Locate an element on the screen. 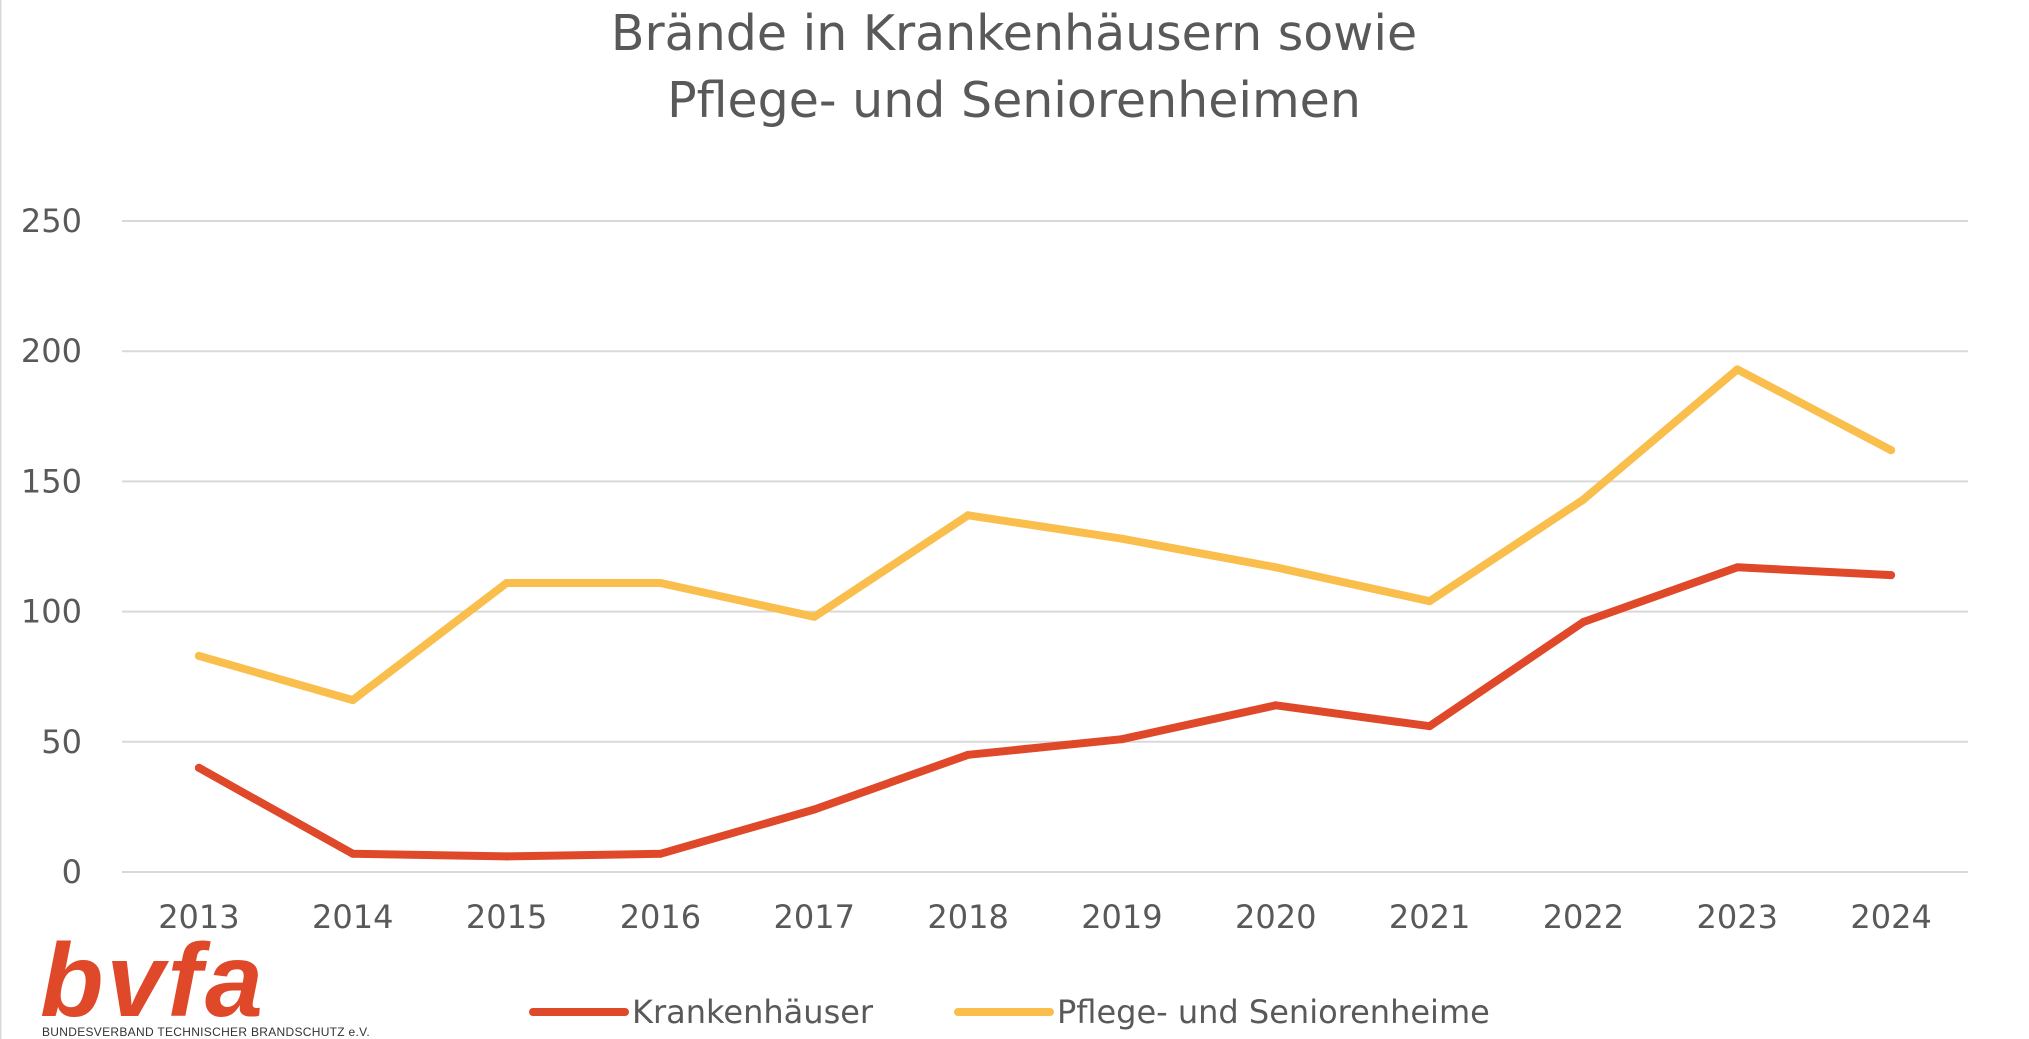 The width and height of the screenshot is (2029, 1039). data-point-1-2013 is located at coordinates (198, 655).